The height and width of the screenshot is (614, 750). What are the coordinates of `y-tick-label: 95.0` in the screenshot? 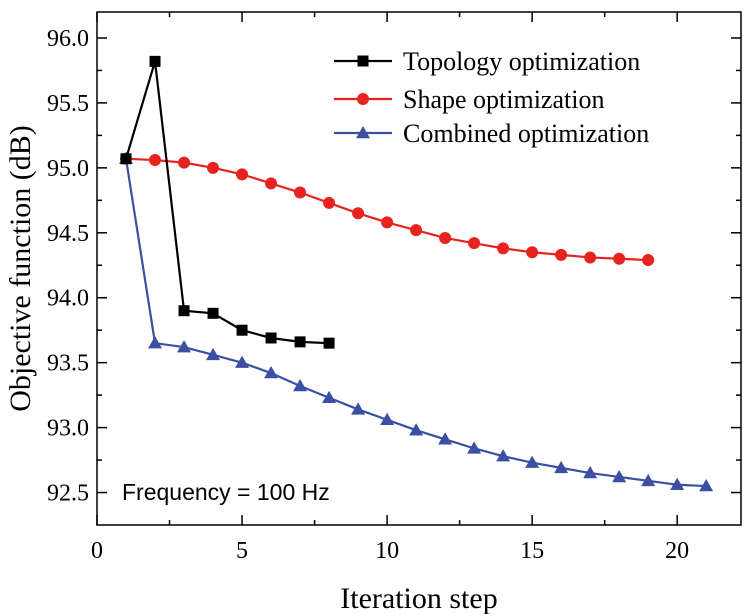 It's located at (68, 169).